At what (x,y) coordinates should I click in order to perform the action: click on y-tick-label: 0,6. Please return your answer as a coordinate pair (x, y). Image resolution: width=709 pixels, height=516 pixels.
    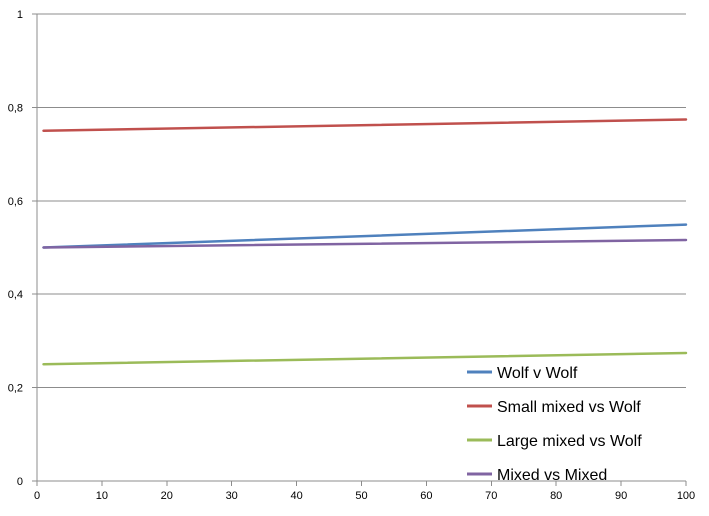
    Looking at the image, I should click on (15, 202).